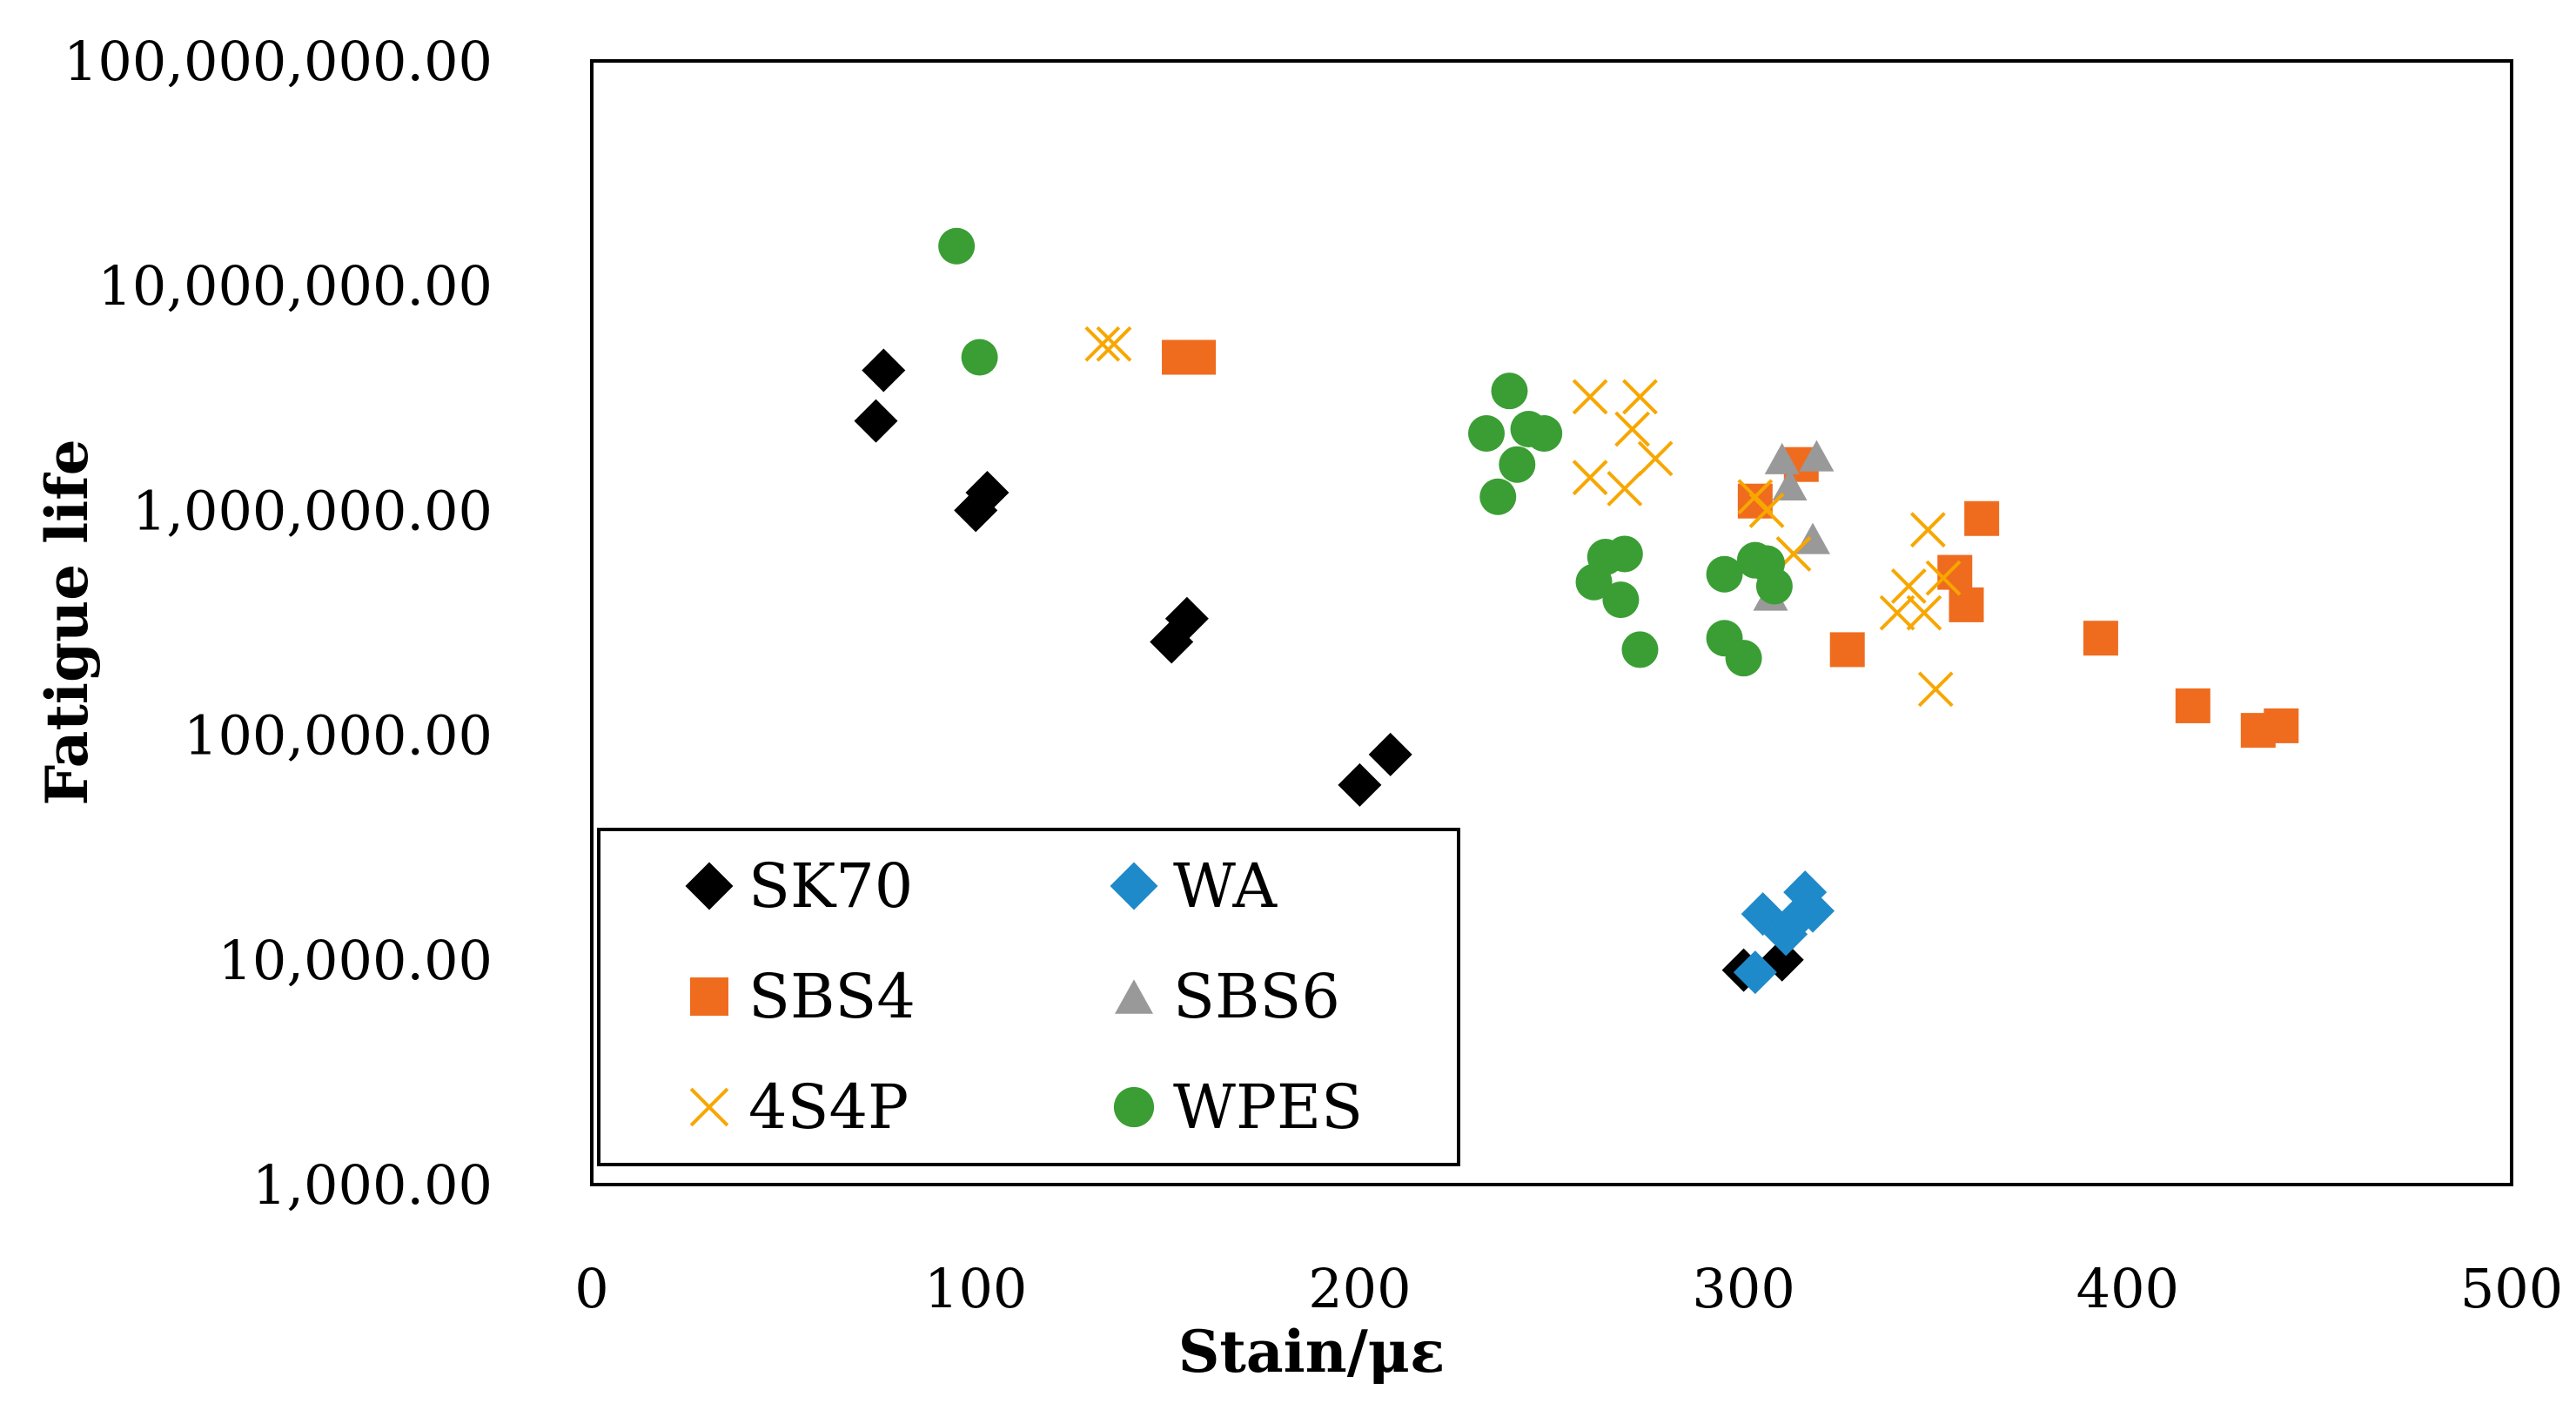 This screenshot has width=2576, height=1410. I want to click on y-tick-label: 10,000,000.00, so click(295, 286).